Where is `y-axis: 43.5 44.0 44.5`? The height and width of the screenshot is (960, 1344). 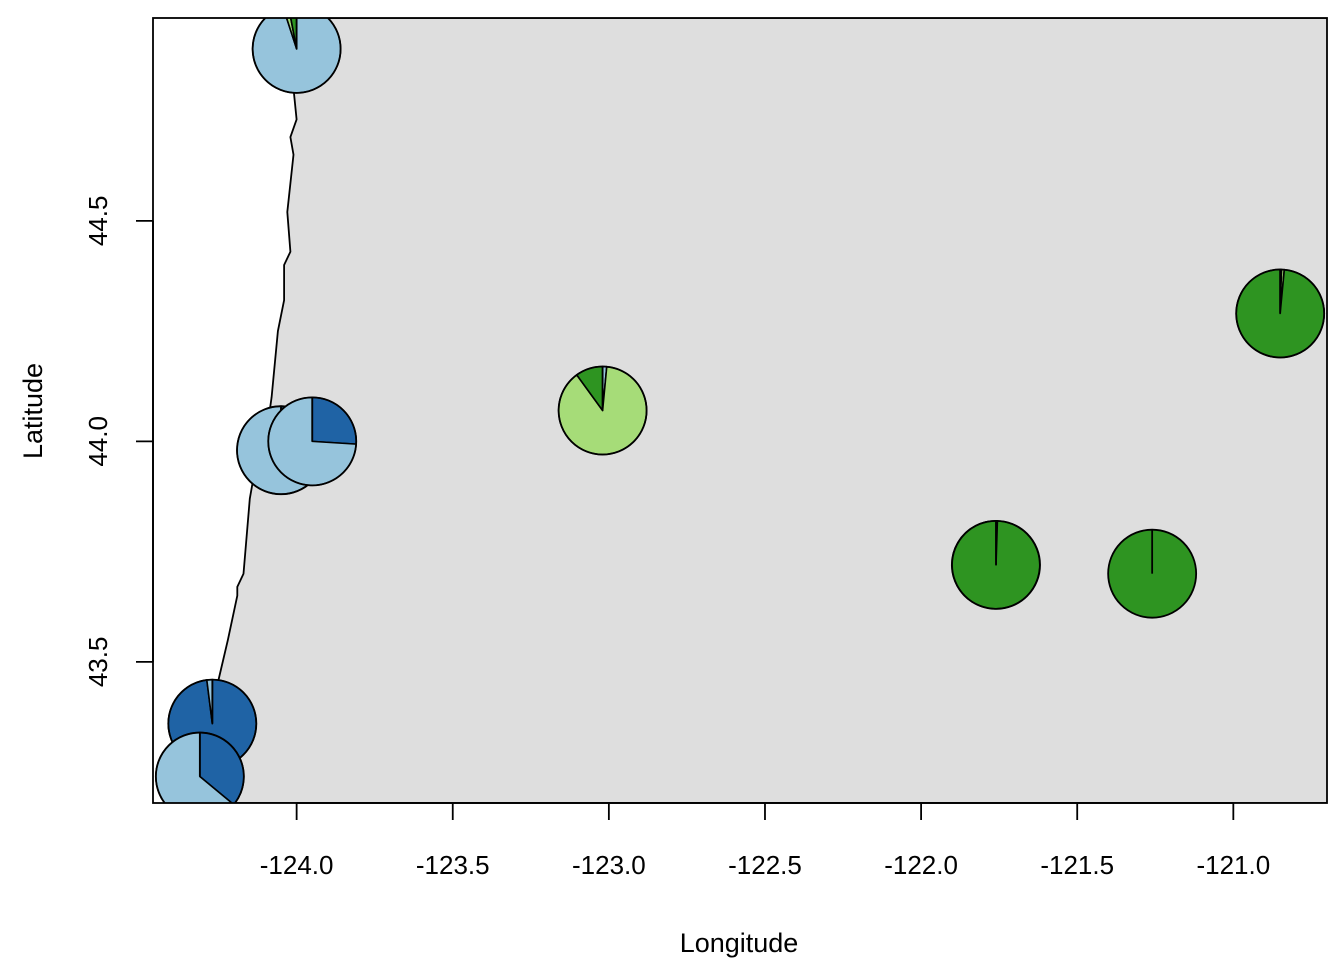 y-axis: 43.5 44.0 44.5 is located at coordinates (118, 442).